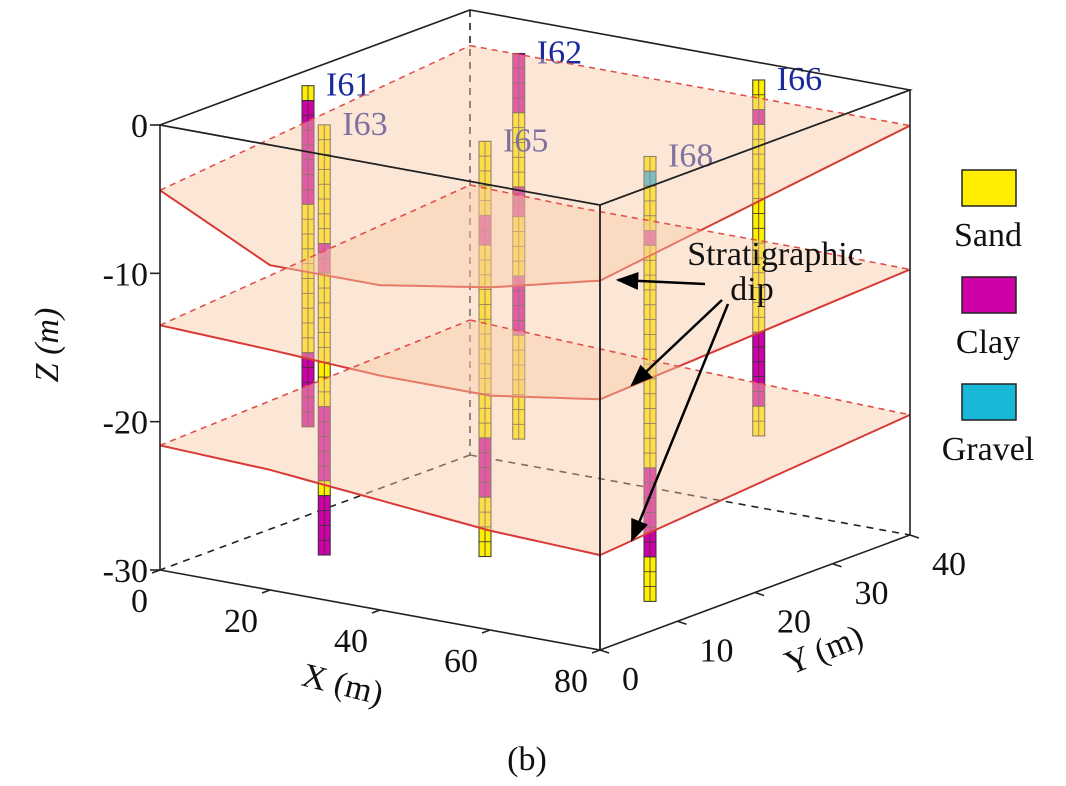 The image size is (1066, 786). I want to click on borehole: I66, so click(787, 249).